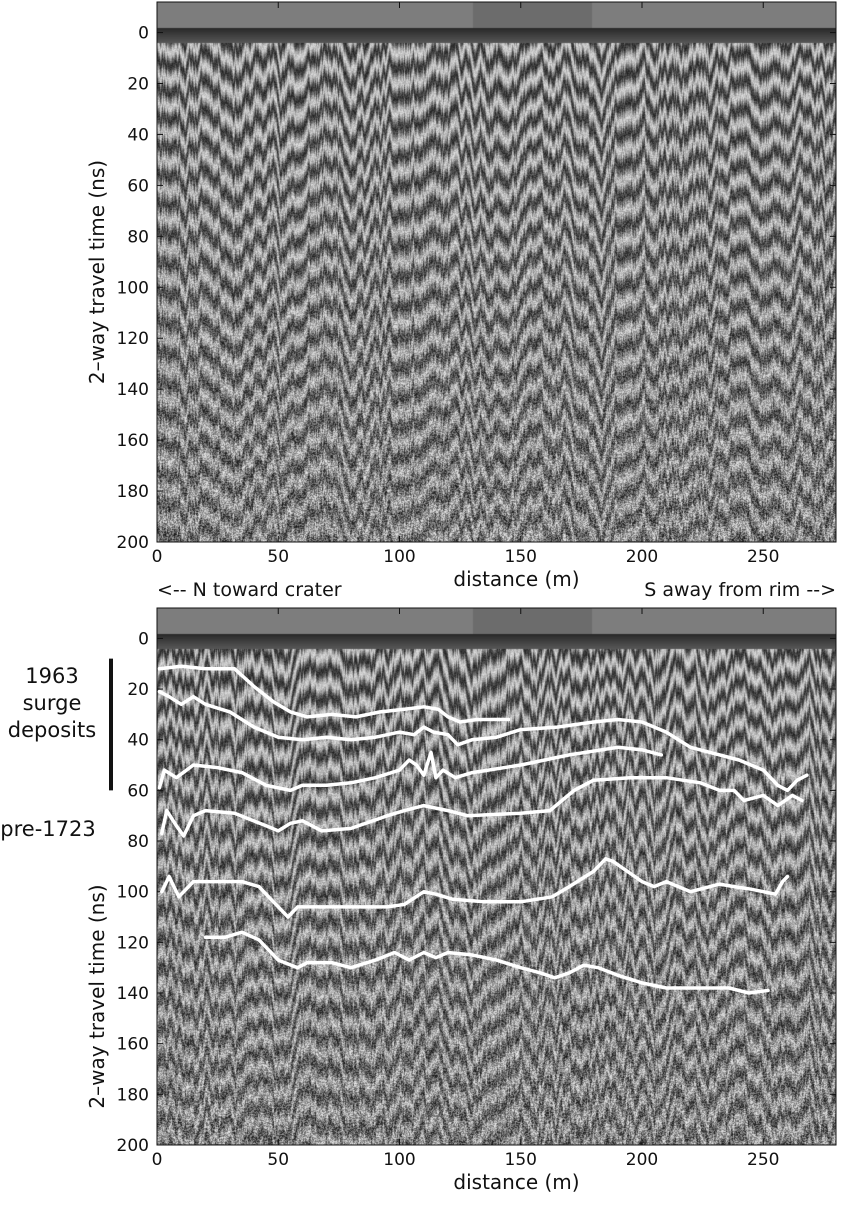 The image size is (841, 1206). I want to click on surge-deposits-label-line: 1963, so click(51, 676).